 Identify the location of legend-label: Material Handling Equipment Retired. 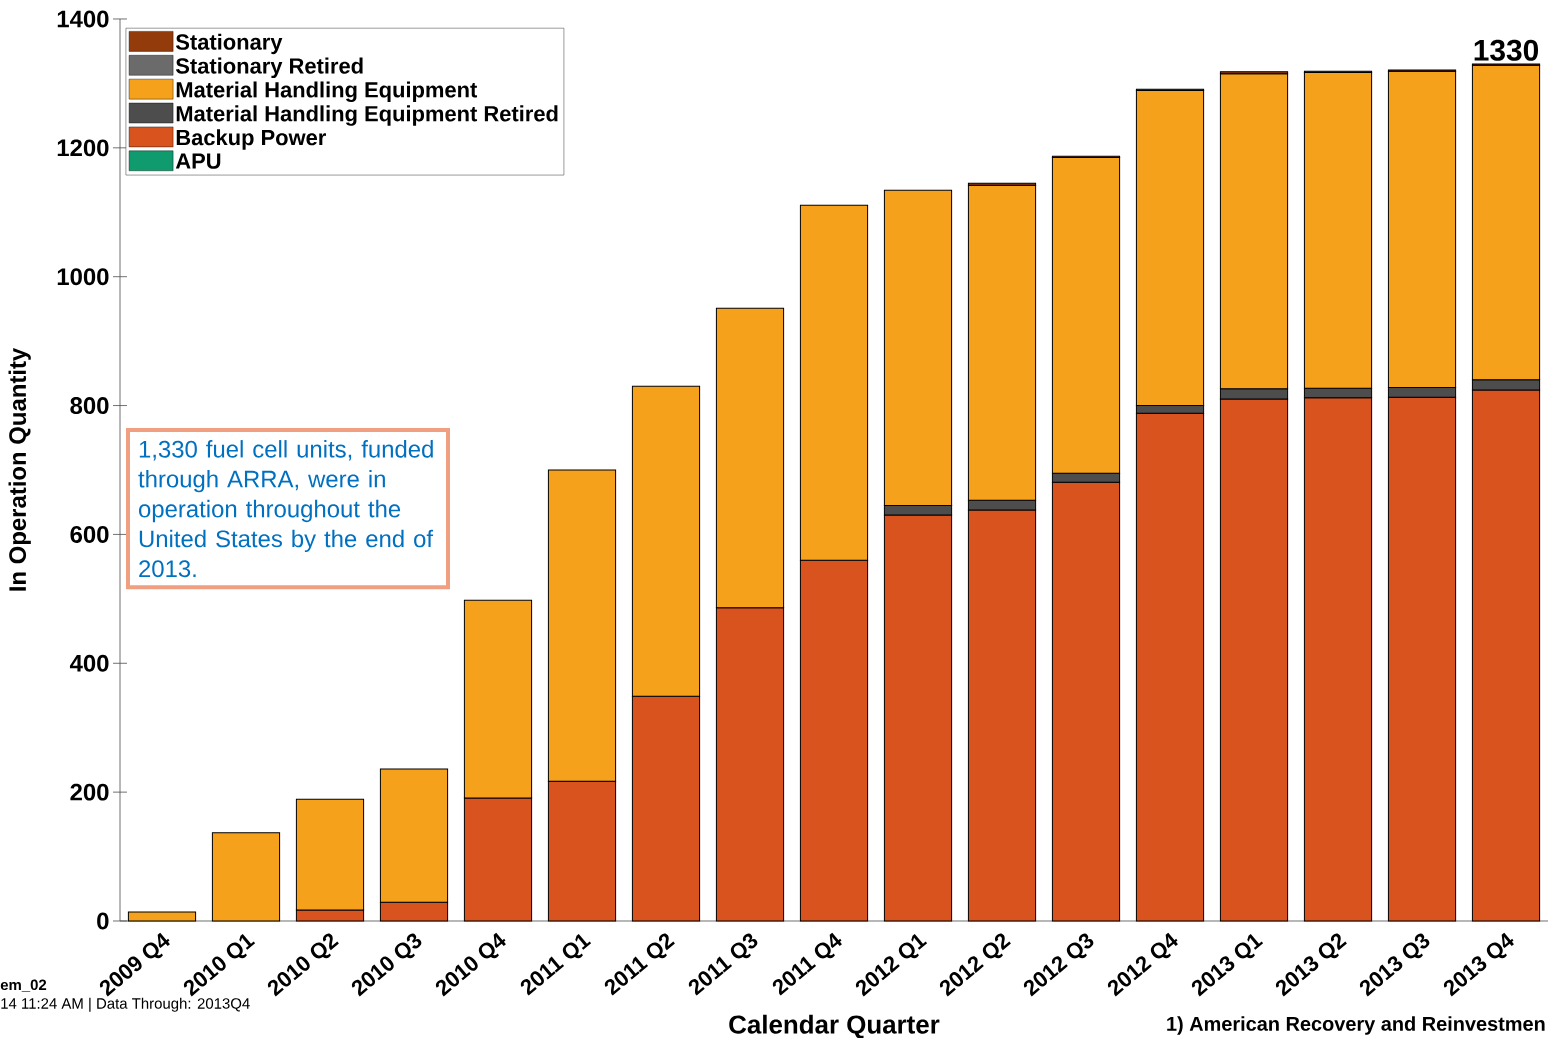
(367, 115).